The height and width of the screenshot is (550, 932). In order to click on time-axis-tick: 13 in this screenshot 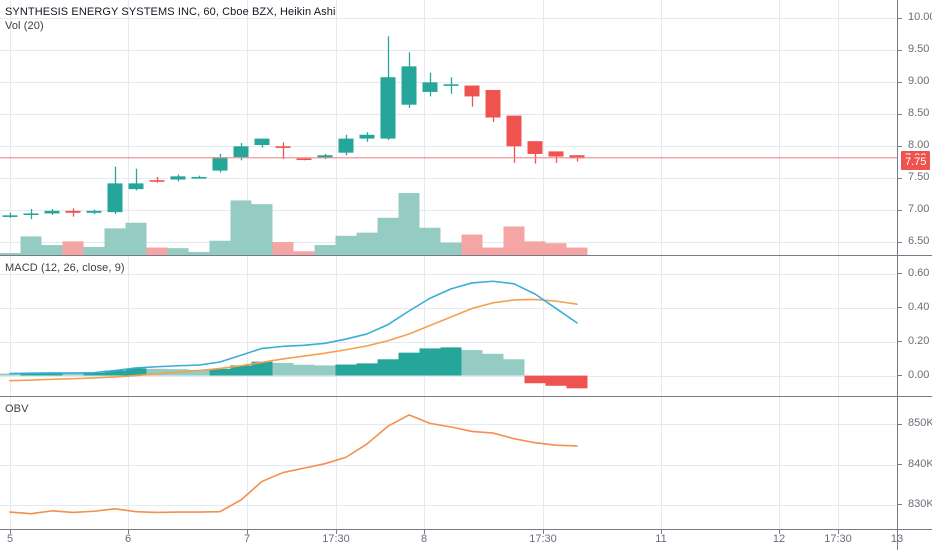, I will do `click(897, 539)`.